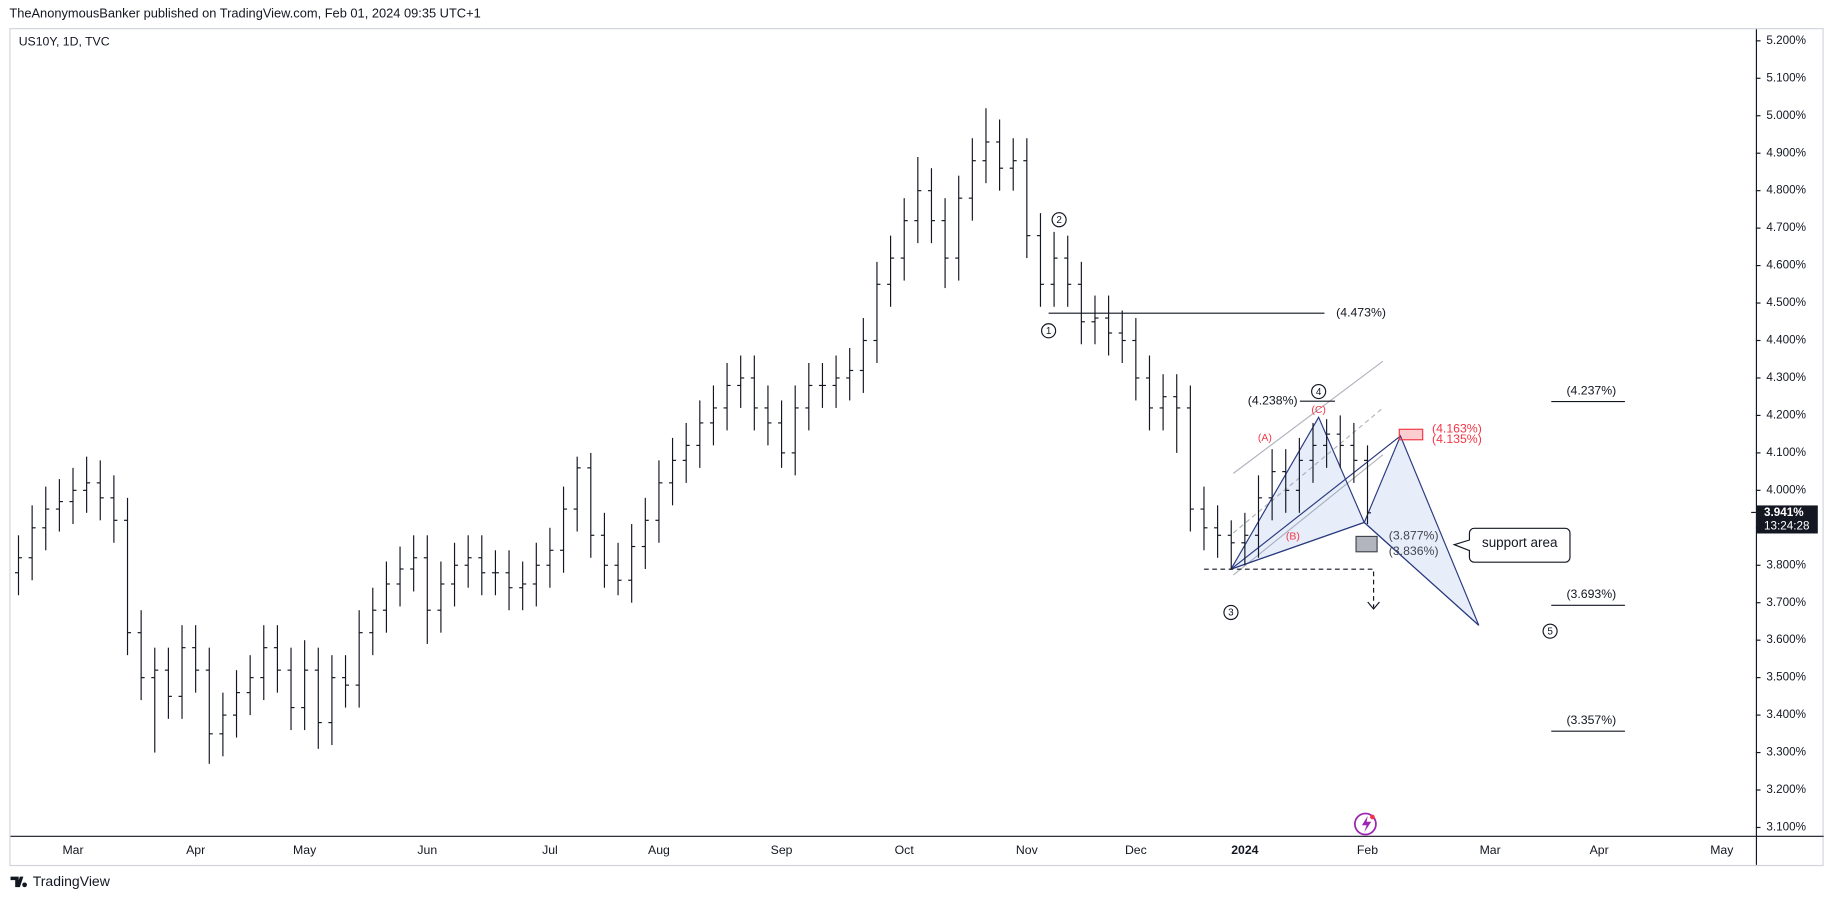 The height and width of the screenshot is (900, 1833). What do you see at coordinates (1786, 115) in the screenshot?
I see `y-tick-label: 5.000%` at bounding box center [1786, 115].